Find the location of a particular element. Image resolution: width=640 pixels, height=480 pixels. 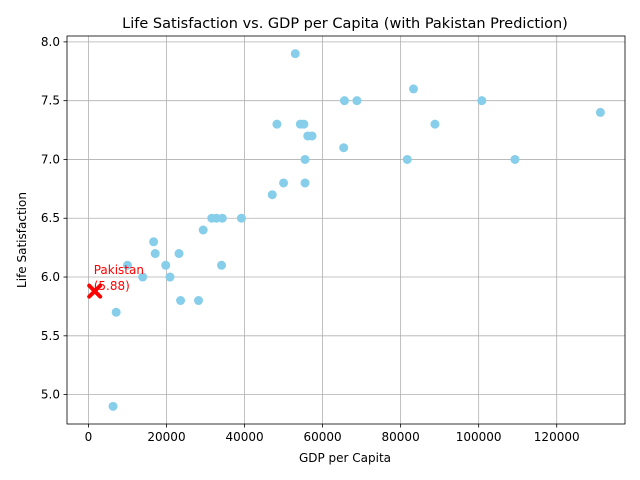

x-tick-label: 100000 is located at coordinates (479, 437).